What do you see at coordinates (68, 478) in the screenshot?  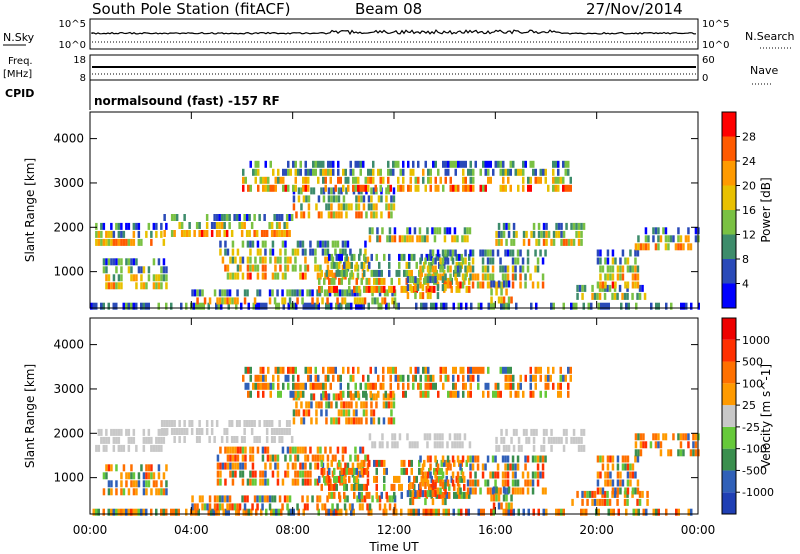 I see `y-tick-label: 1000` at bounding box center [68, 478].